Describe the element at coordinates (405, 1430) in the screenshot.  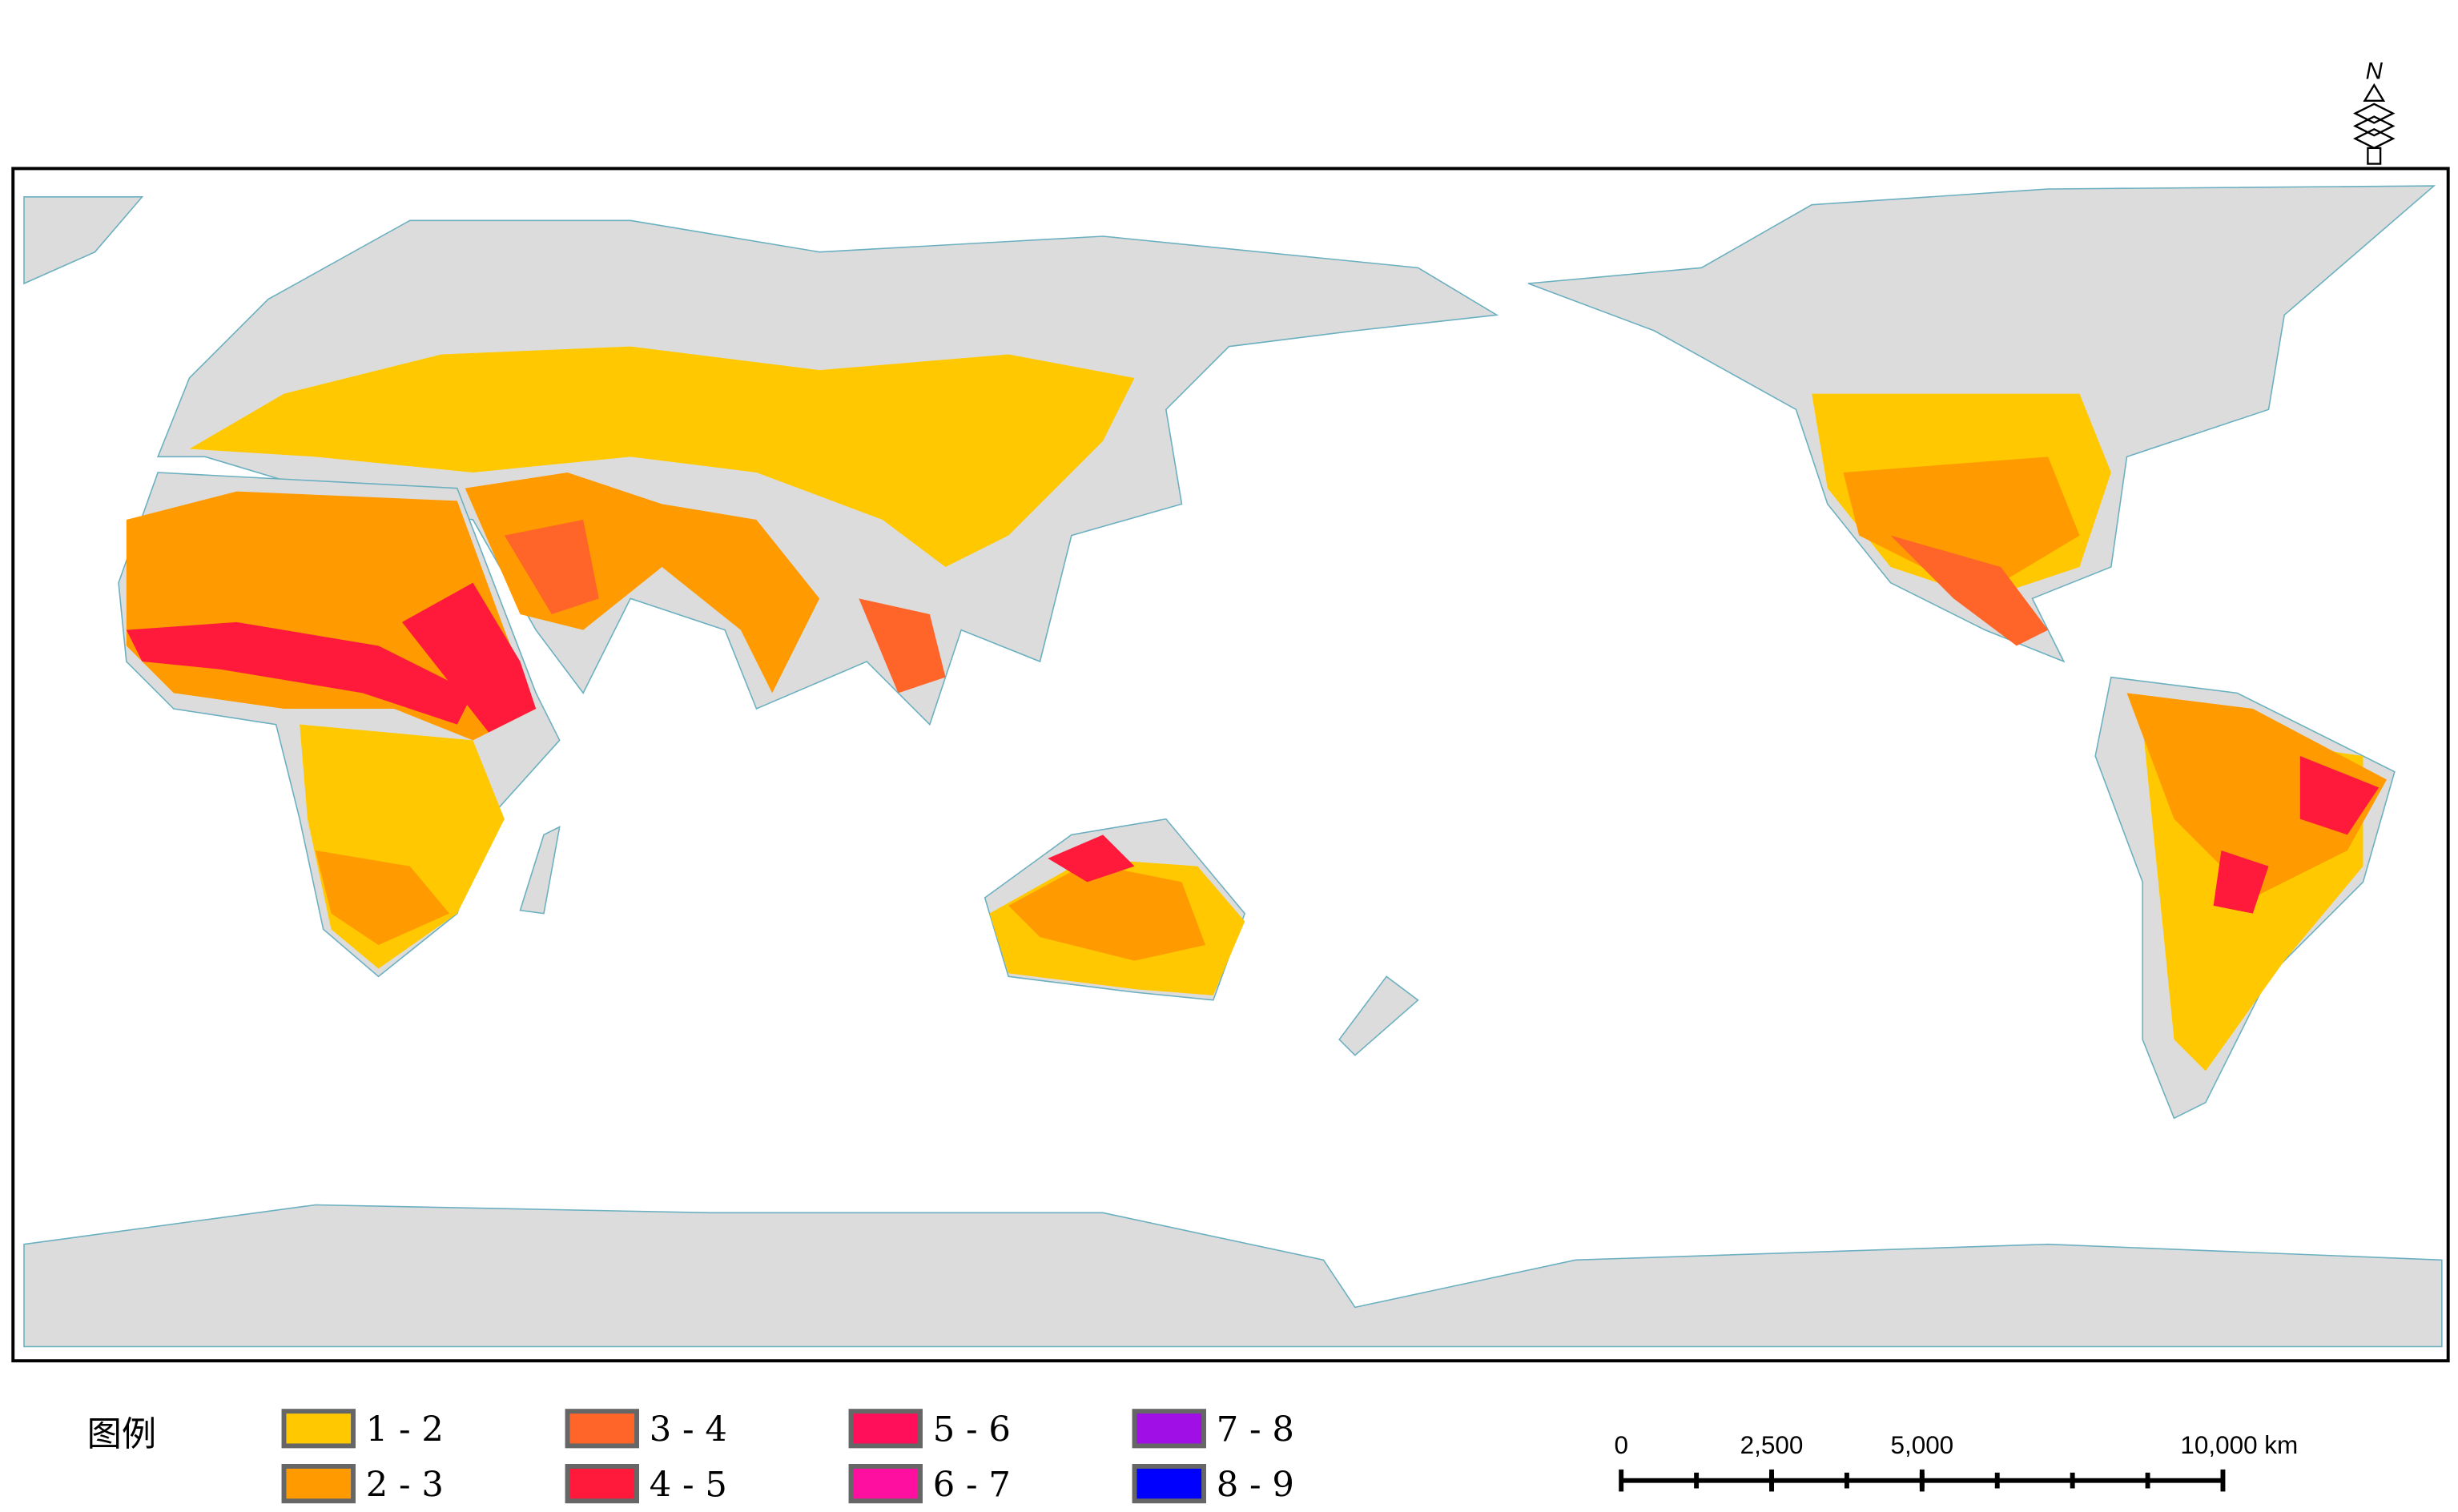
I see `legend-label: 1 - 2` at that location.